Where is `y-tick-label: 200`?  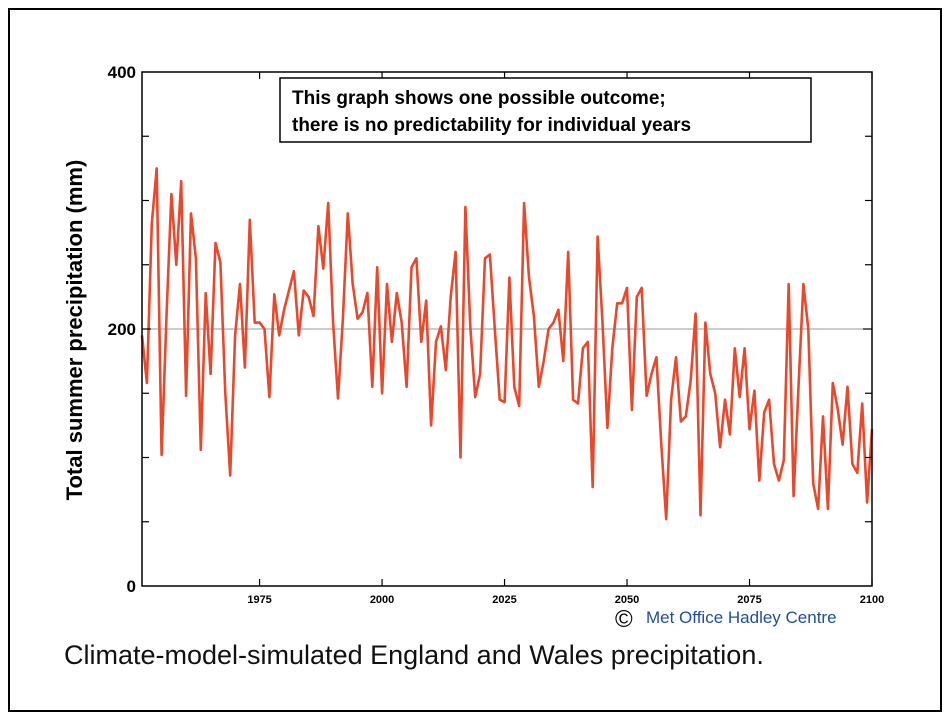 y-tick-label: 200 is located at coordinates (122, 329).